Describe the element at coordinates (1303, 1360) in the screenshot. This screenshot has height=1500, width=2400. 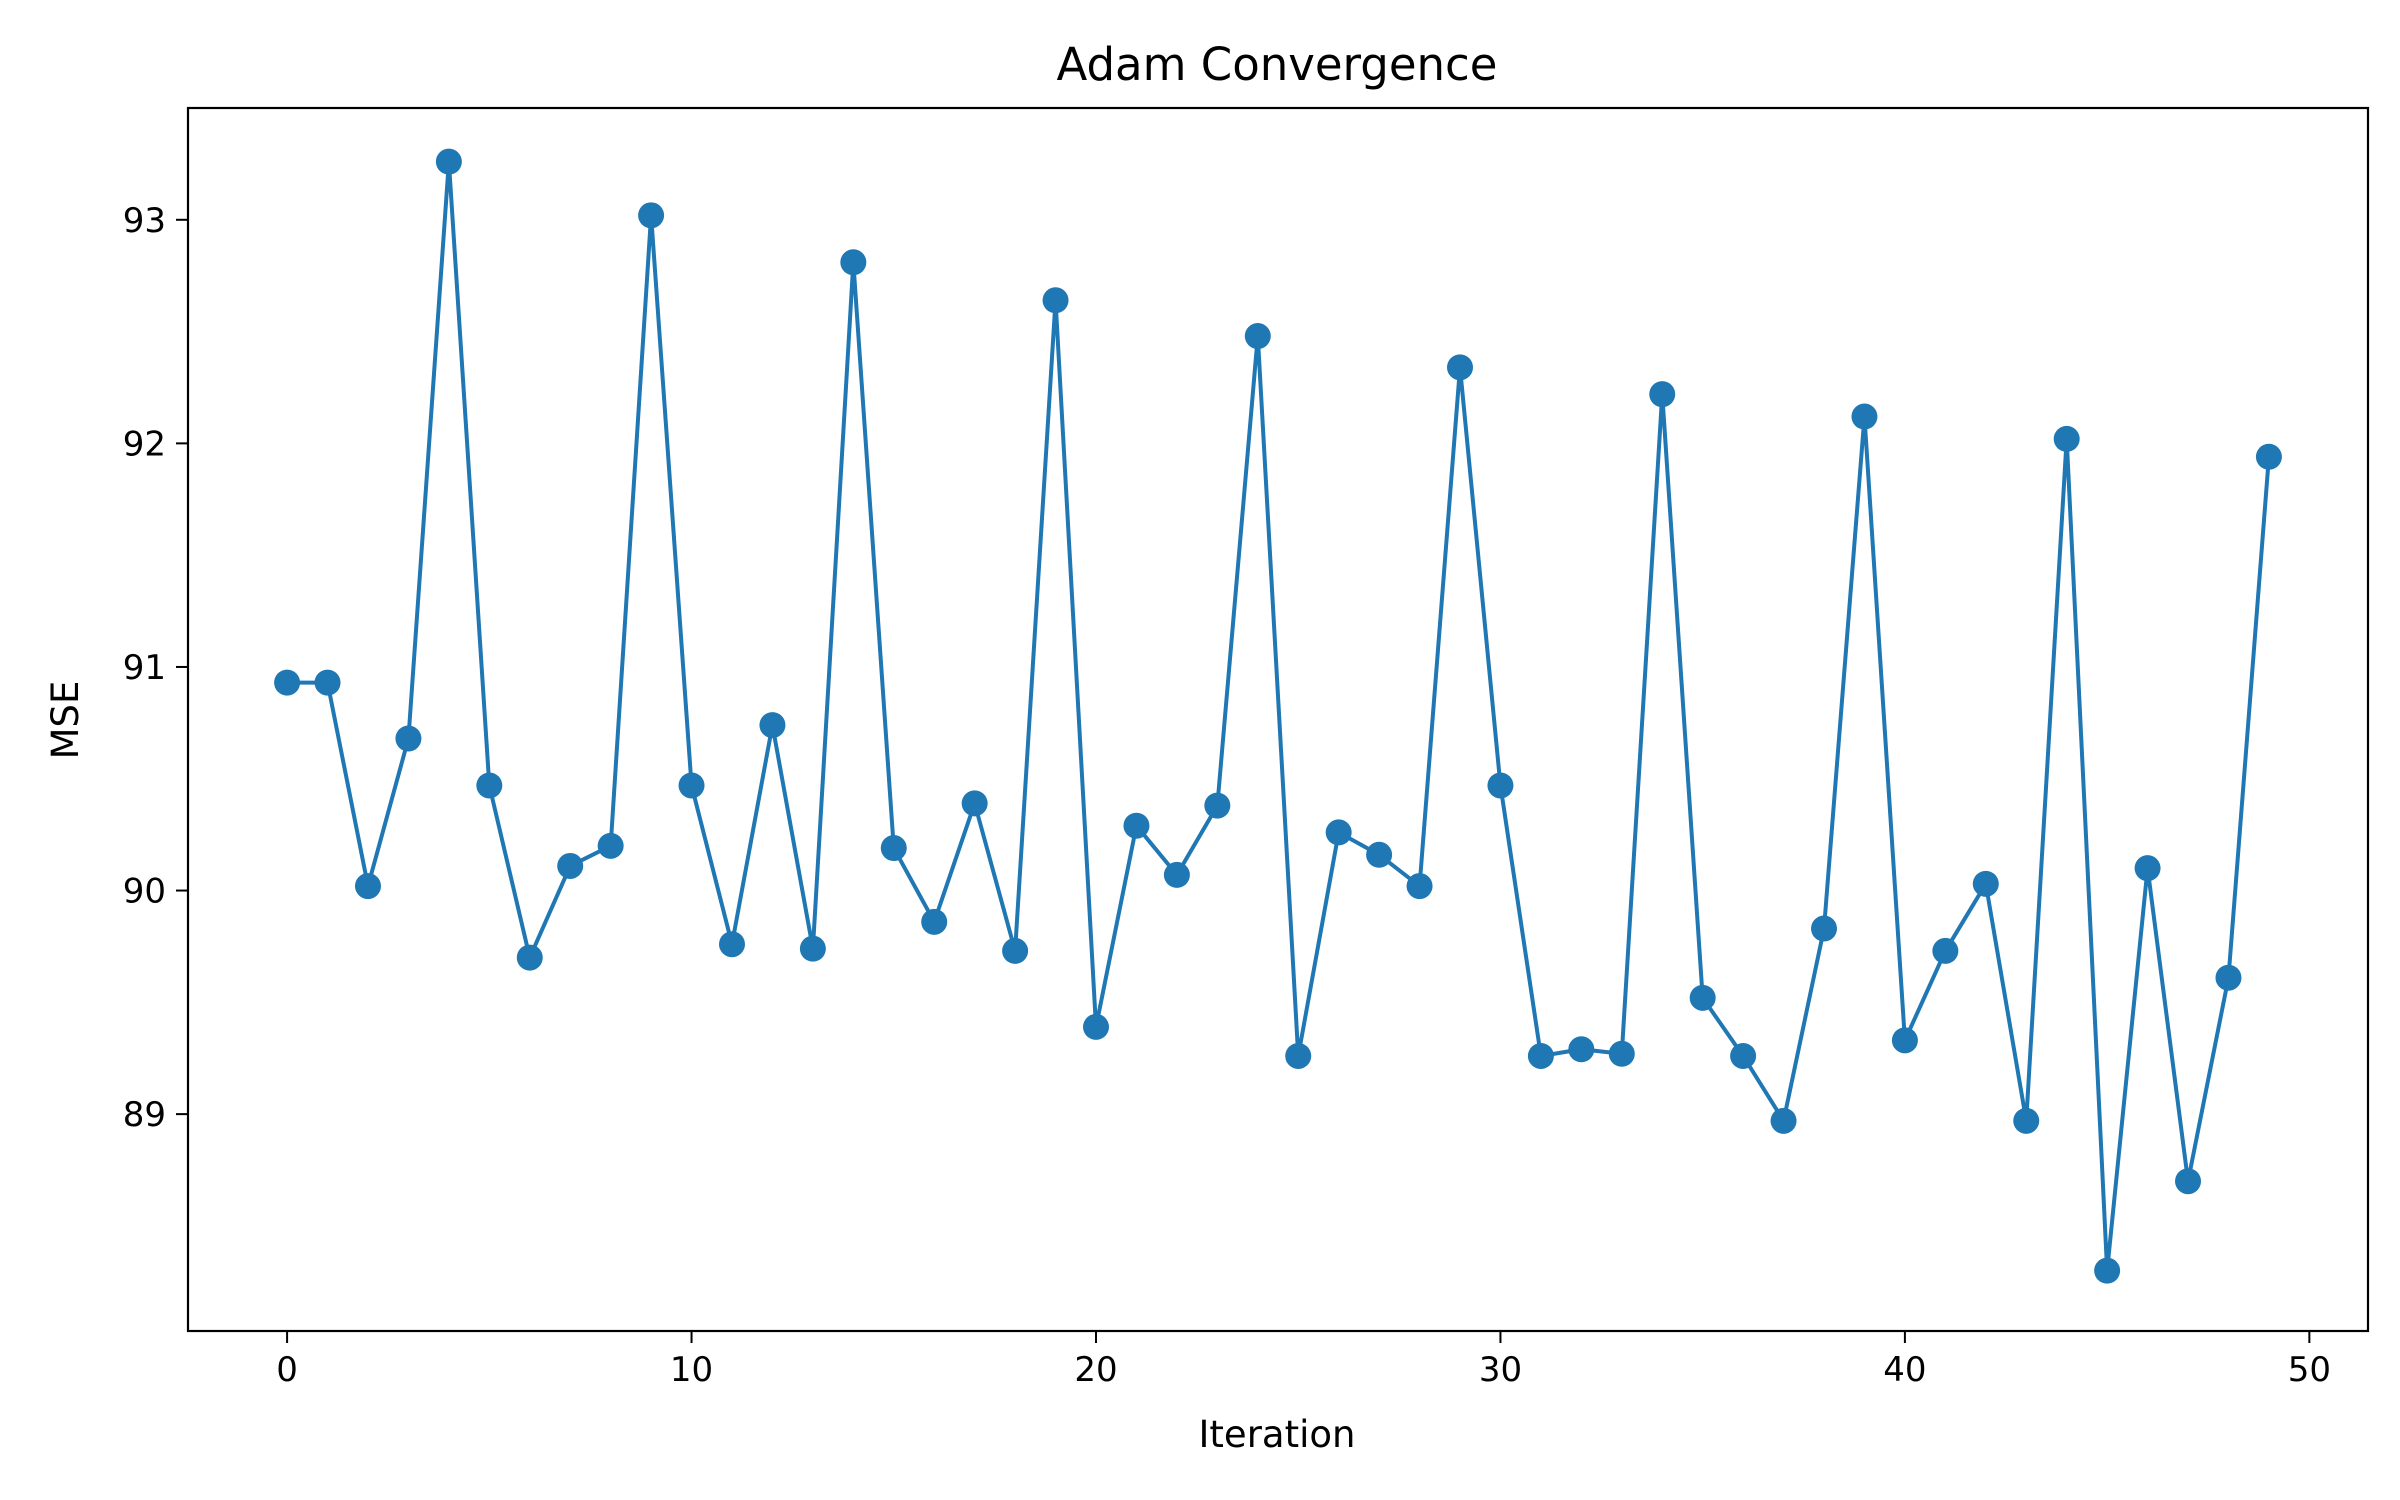
I see `x-axis: 0 10 20 30 40 50` at that location.